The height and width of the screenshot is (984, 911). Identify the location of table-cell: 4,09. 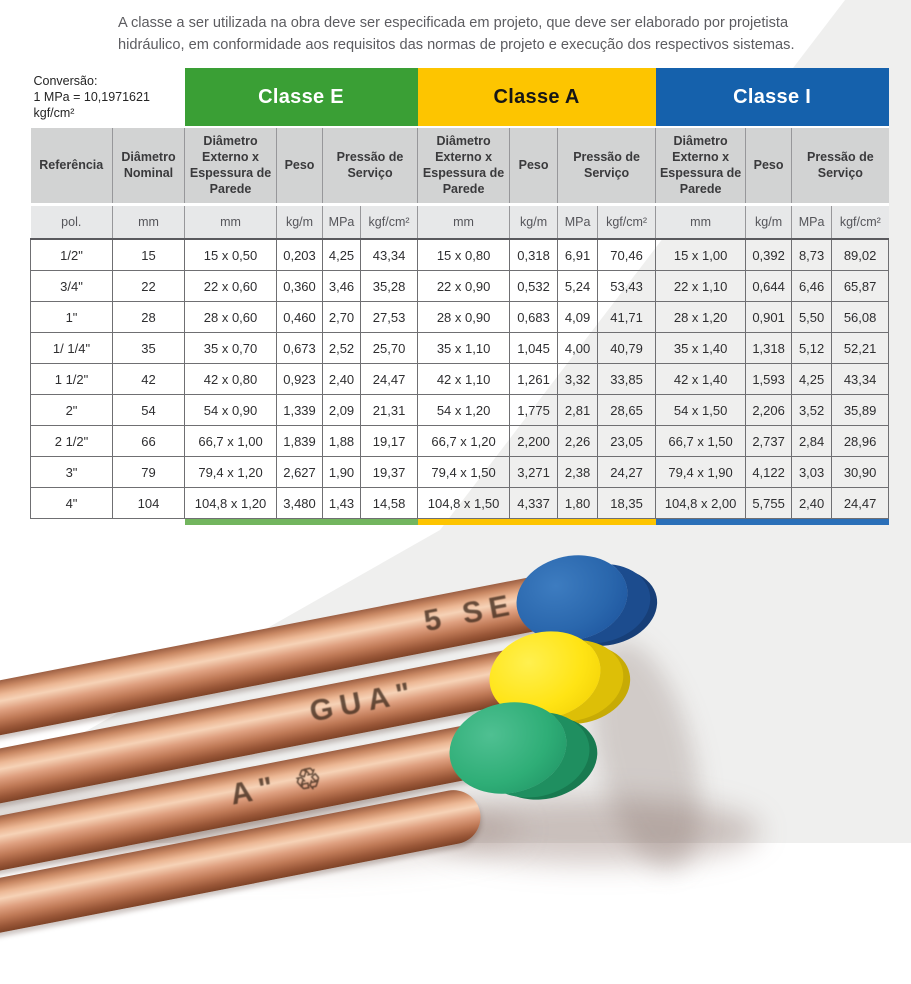
(578, 317).